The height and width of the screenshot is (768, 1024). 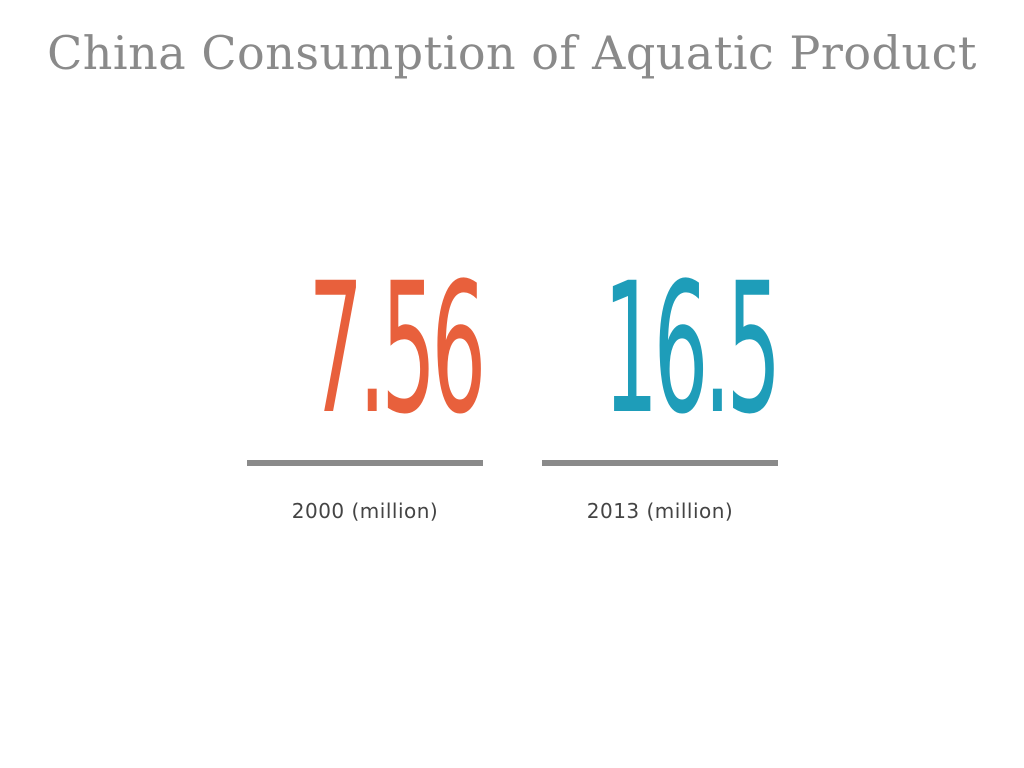 I want to click on chart-title: China Consumption of Aquatic Product, so click(x=512, y=53).